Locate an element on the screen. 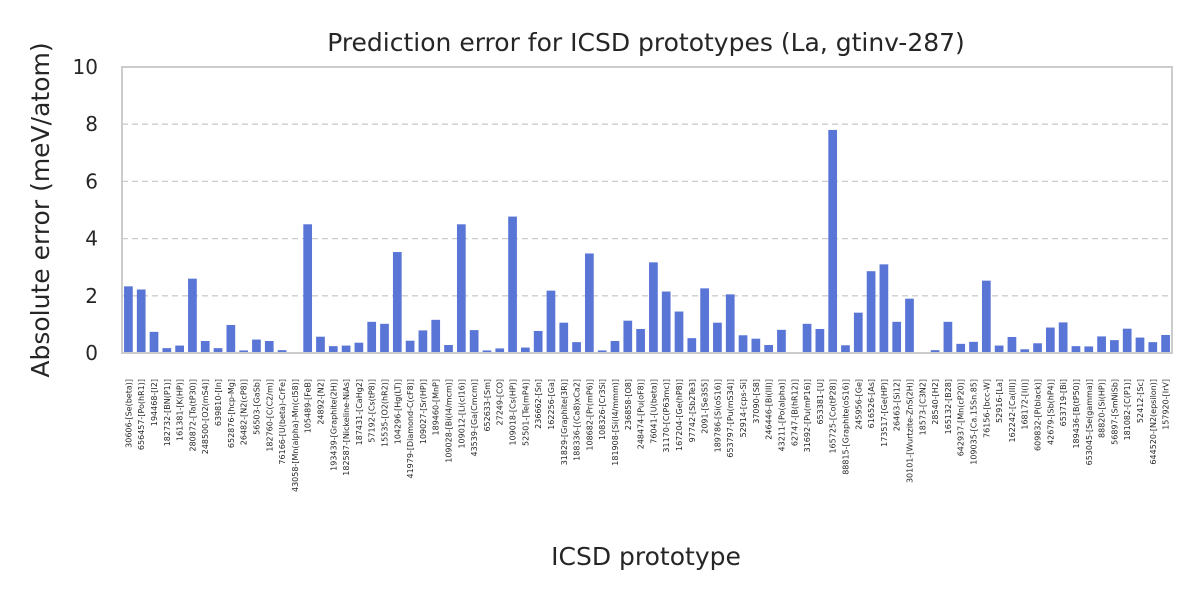 The width and height of the screenshot is (1200, 600). x-tick-label: 52501-[Te(mP4)] is located at coordinates (525, 412).